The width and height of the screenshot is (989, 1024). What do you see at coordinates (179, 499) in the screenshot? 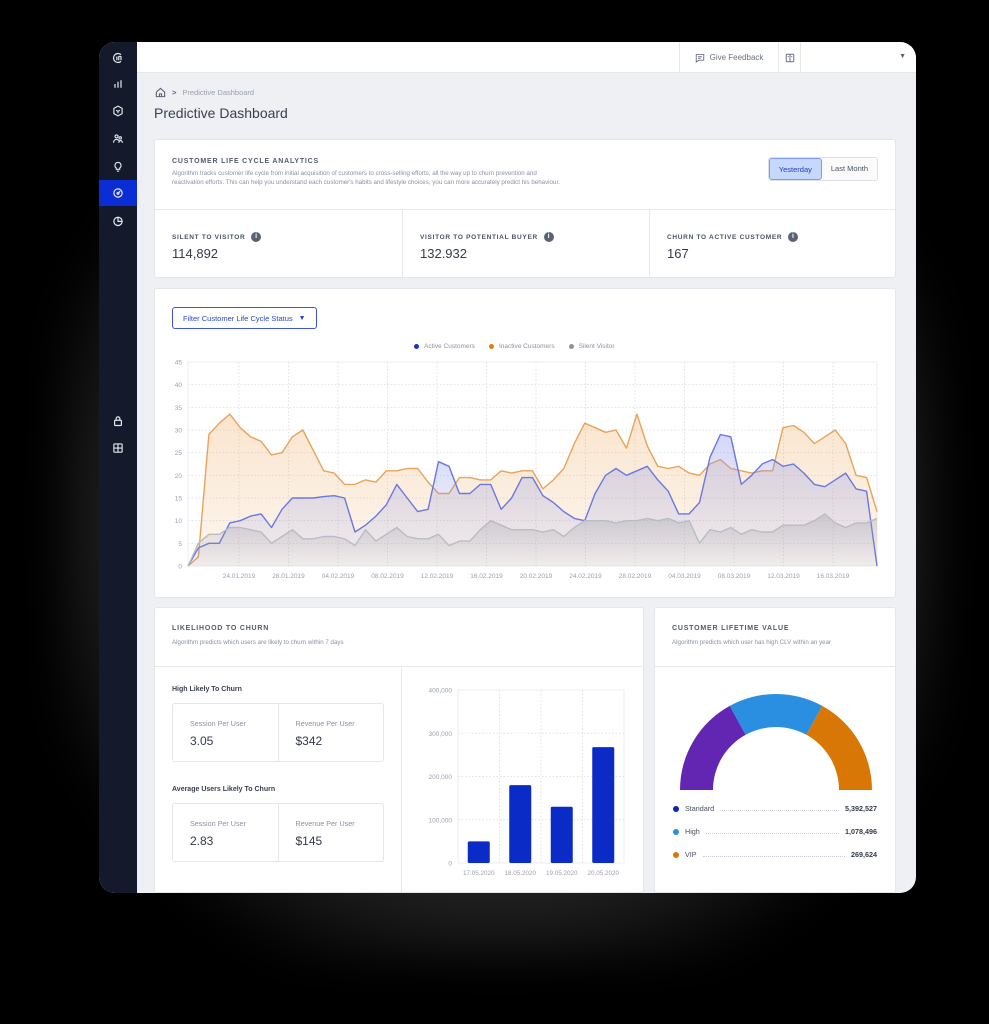
I see `svg-text: 15` at bounding box center [179, 499].